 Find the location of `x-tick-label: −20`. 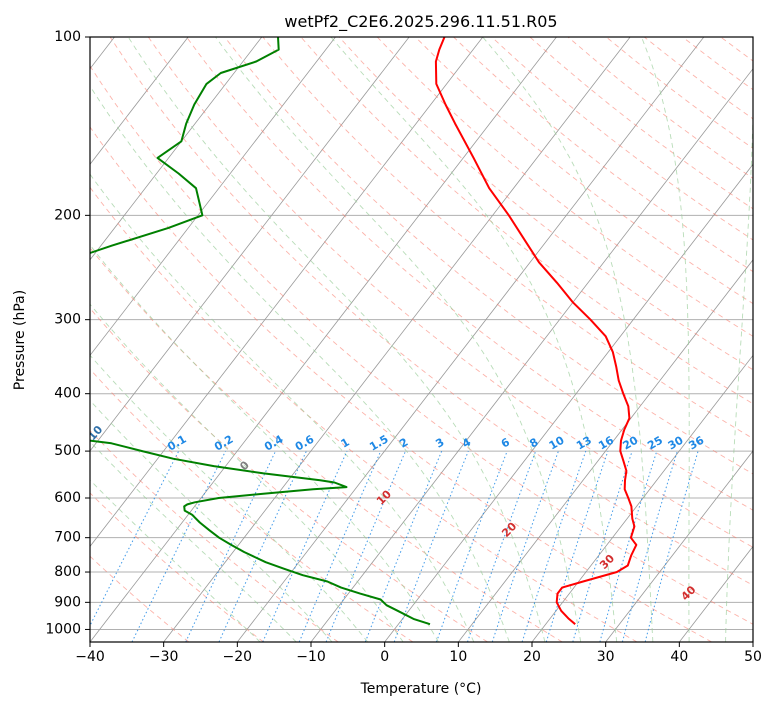

x-tick-label: −20 is located at coordinates (238, 657).